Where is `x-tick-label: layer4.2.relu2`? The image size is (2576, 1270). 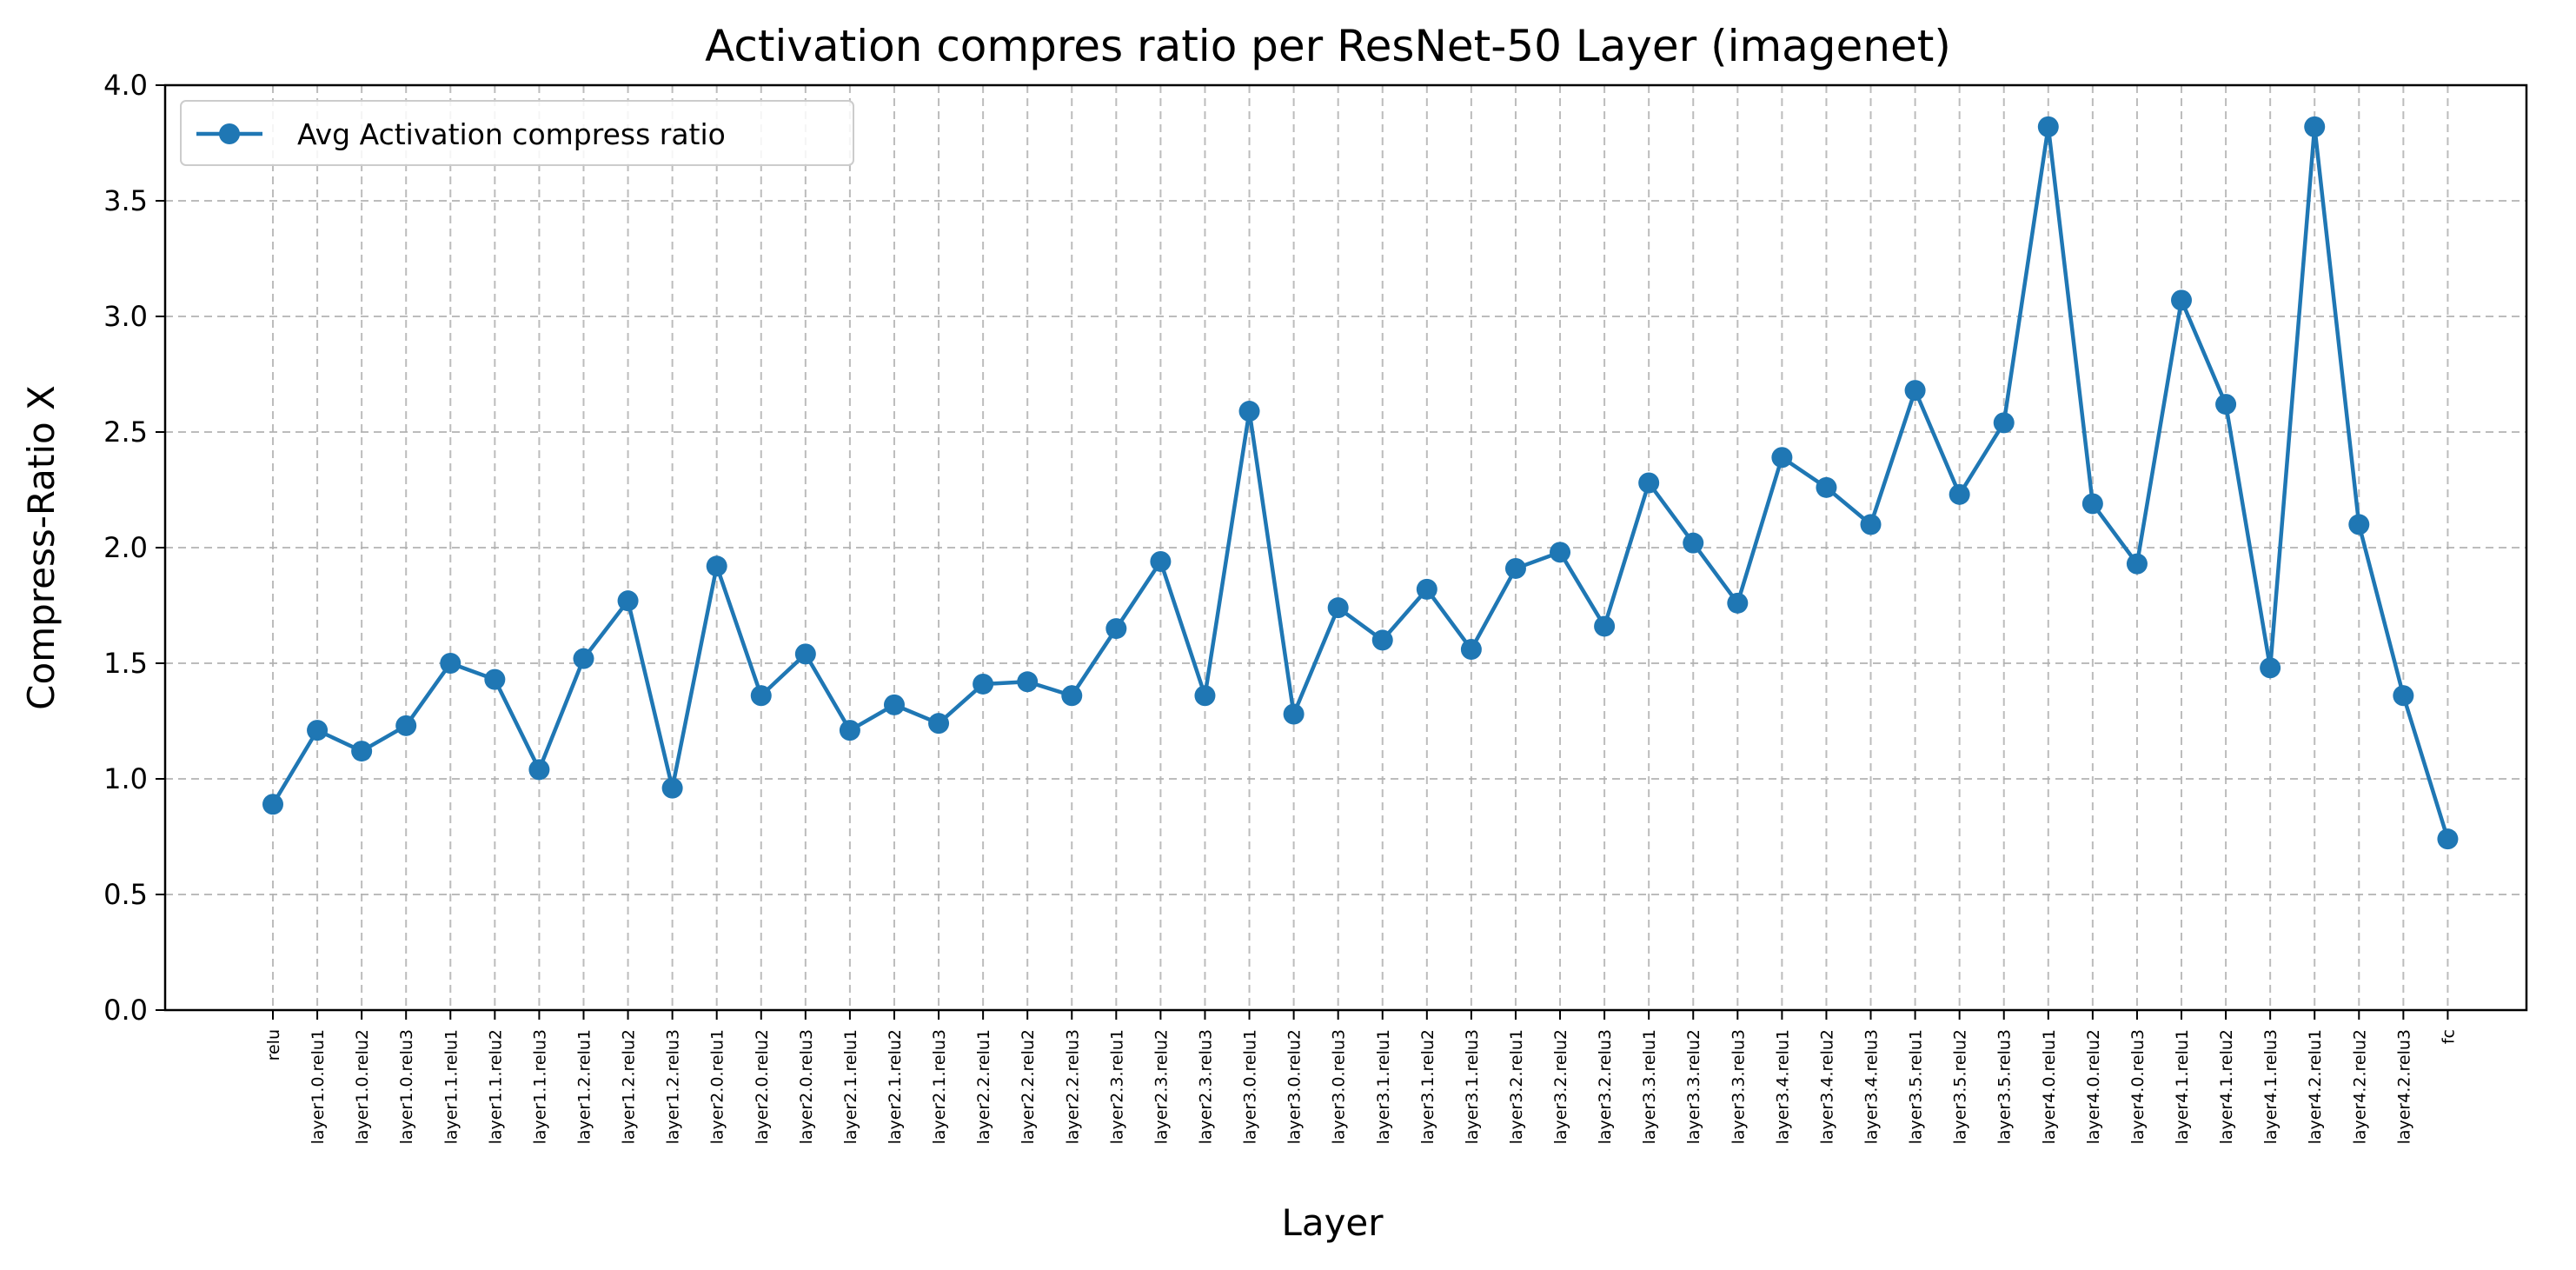
x-tick-label: layer4.2.relu2 is located at coordinates (2359, 1086).